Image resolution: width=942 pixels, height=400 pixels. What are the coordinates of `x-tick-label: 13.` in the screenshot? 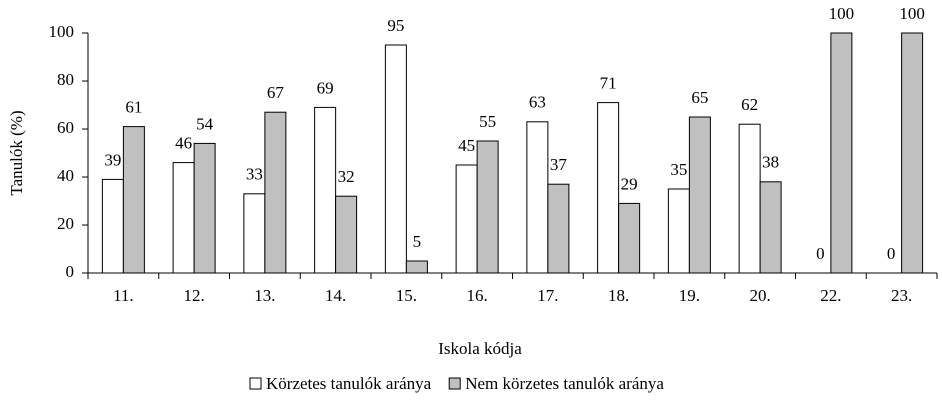 It's located at (264, 295).